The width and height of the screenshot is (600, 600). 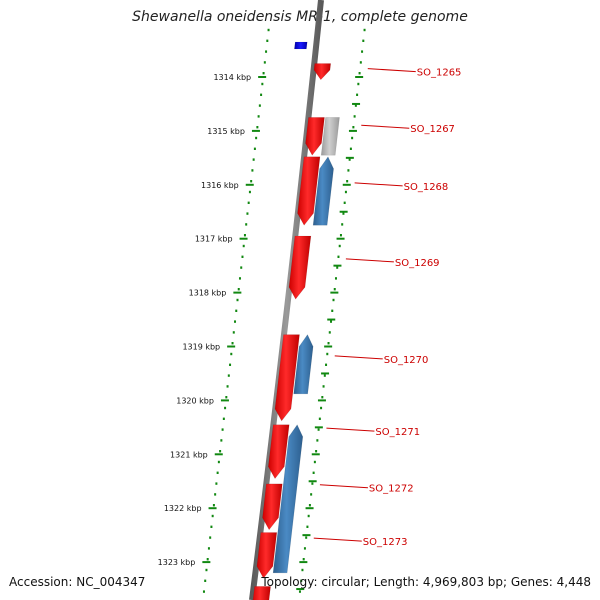 What do you see at coordinates (195, 400) in the screenshot?
I see `scale-tick-label: 1320 kbp` at bounding box center [195, 400].